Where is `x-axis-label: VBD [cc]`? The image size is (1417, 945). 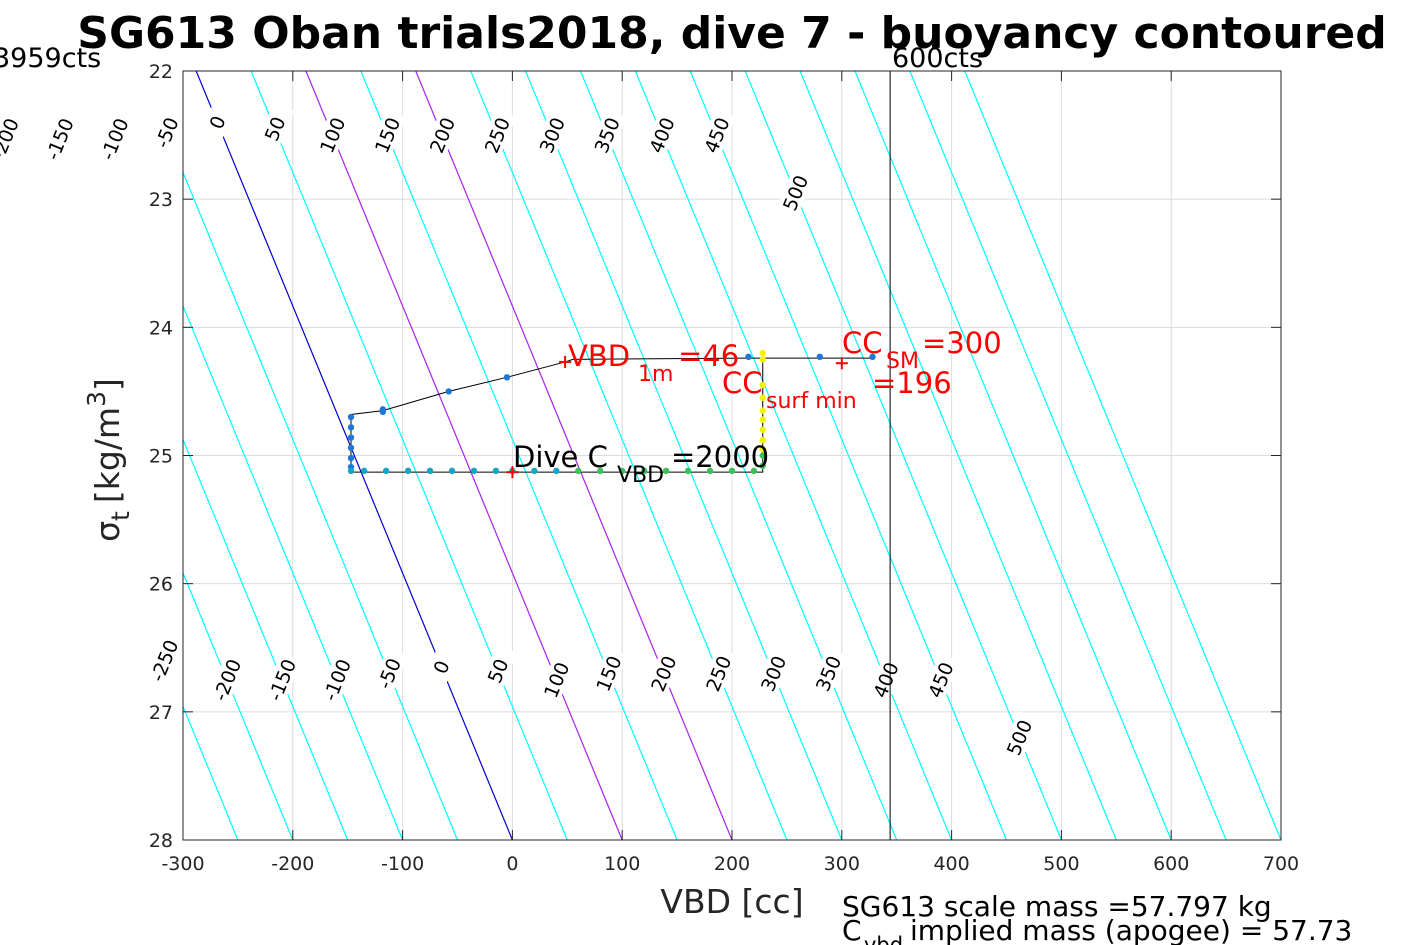
x-axis-label: VBD [cc] is located at coordinates (731, 901).